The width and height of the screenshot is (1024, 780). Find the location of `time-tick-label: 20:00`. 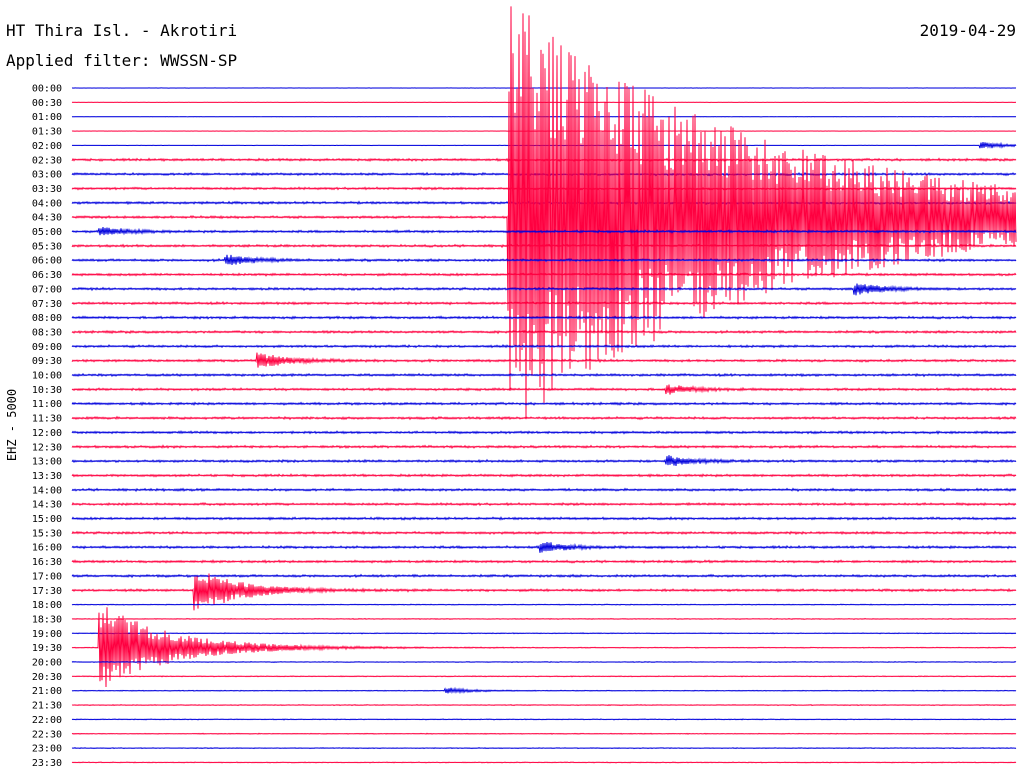

time-tick-label: 20:00 is located at coordinates (47, 663).